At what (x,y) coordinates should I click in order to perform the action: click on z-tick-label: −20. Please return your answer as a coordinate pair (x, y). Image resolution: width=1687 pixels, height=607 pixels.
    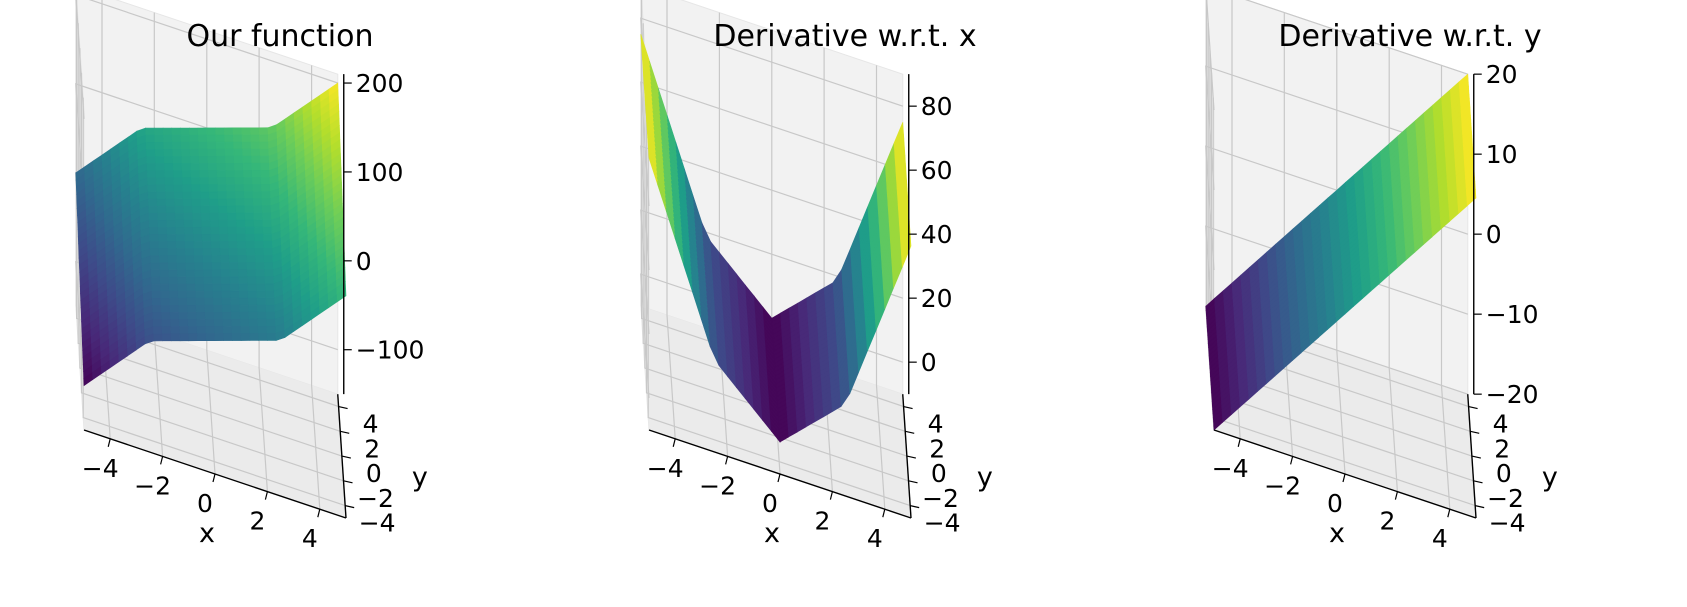
    Looking at the image, I should click on (1512, 394).